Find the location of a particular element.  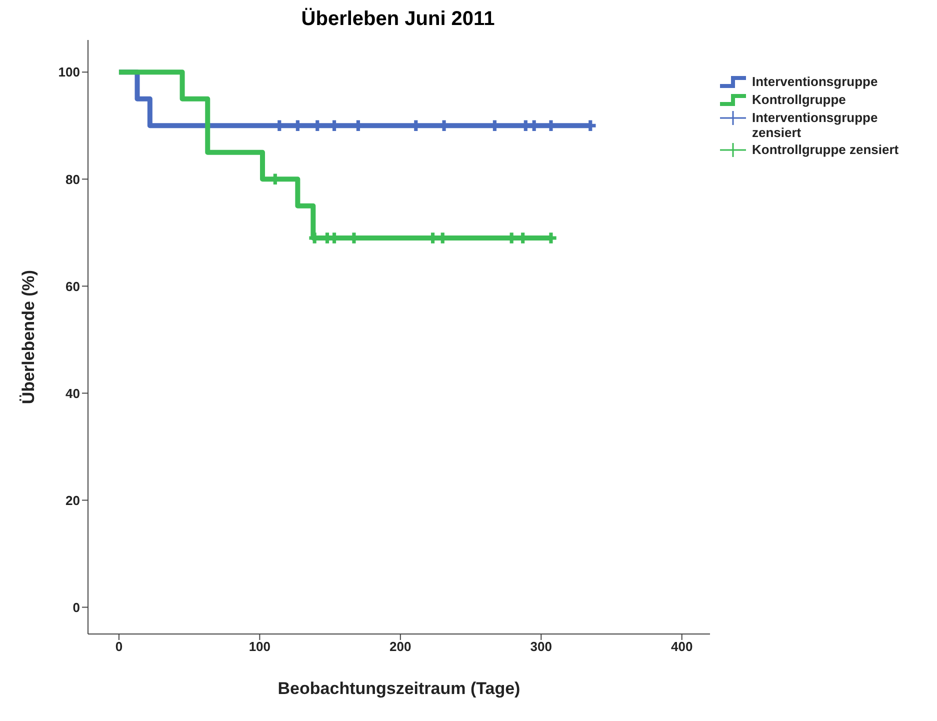

x-axis-title: Beobachtungszeitraum (Tage) is located at coordinates (399, 688).